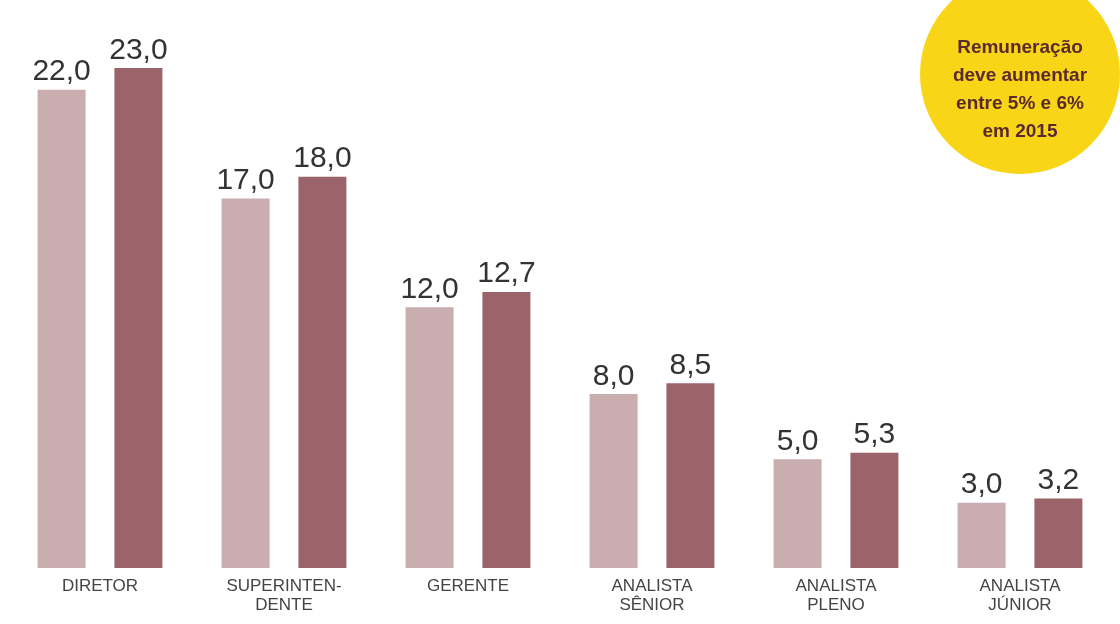 The height and width of the screenshot is (624, 1120). I want to click on data-label: 12,0, so click(429, 287).